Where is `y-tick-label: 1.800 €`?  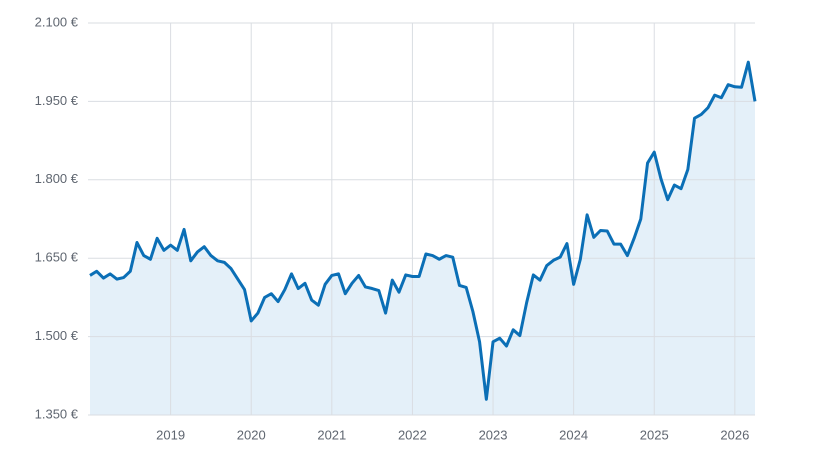 y-tick-label: 1.800 € is located at coordinates (57, 178).